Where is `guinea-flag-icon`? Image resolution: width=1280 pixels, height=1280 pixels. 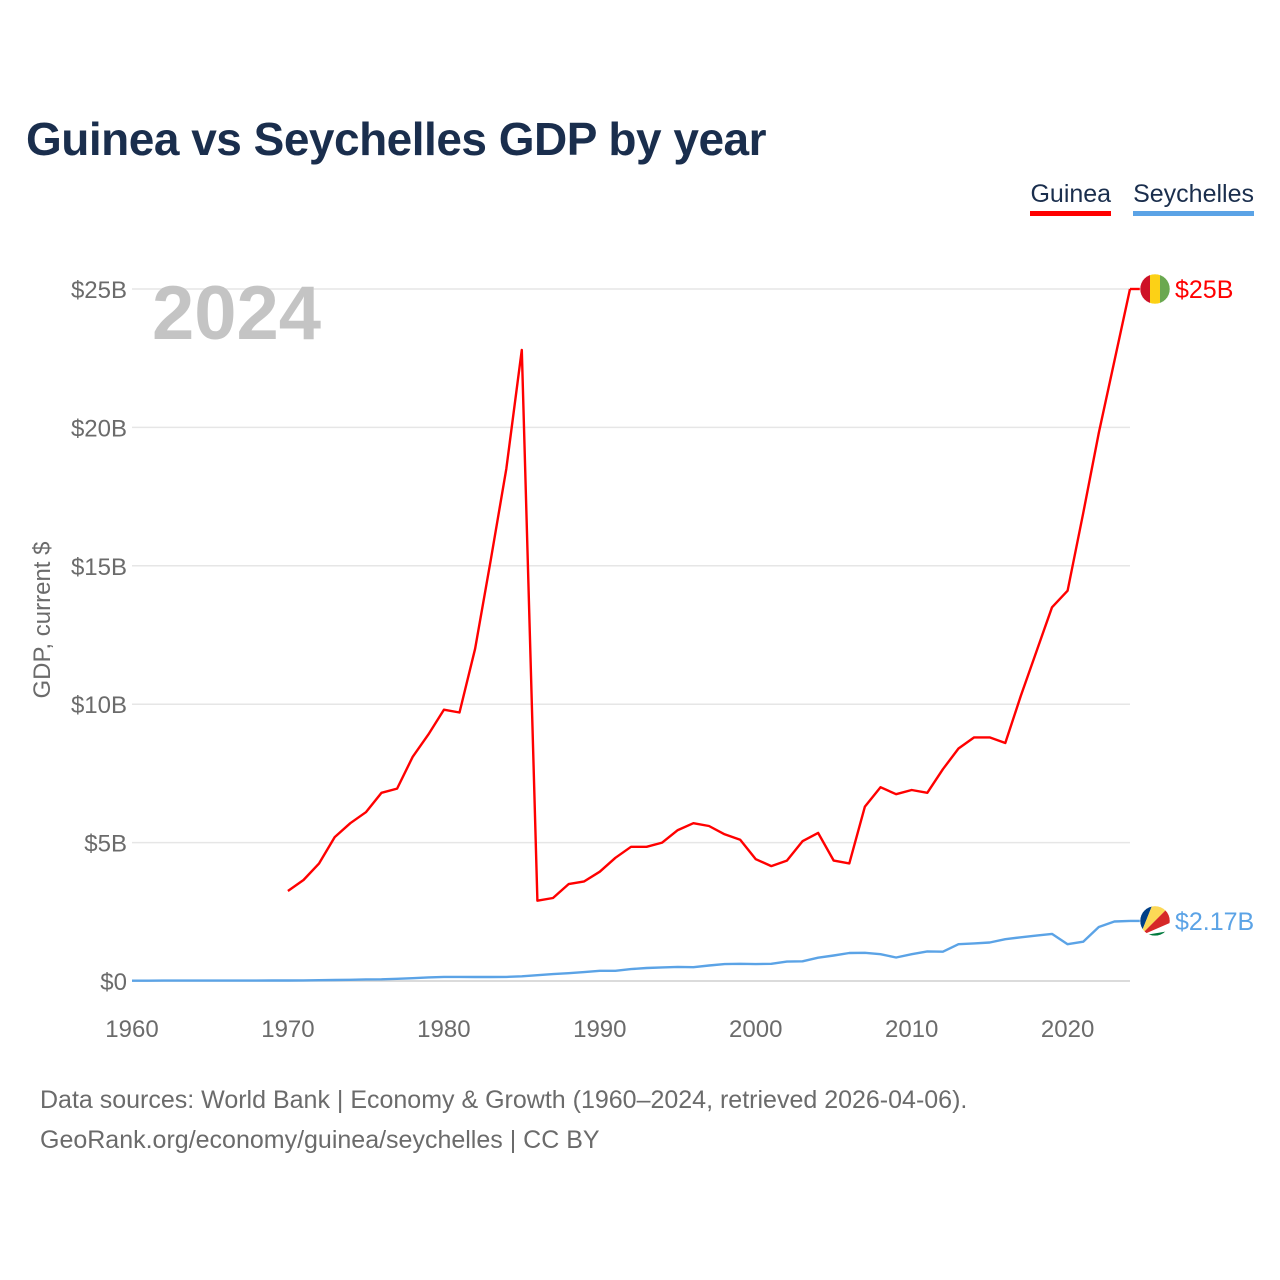 guinea-flag-icon is located at coordinates (1155, 289).